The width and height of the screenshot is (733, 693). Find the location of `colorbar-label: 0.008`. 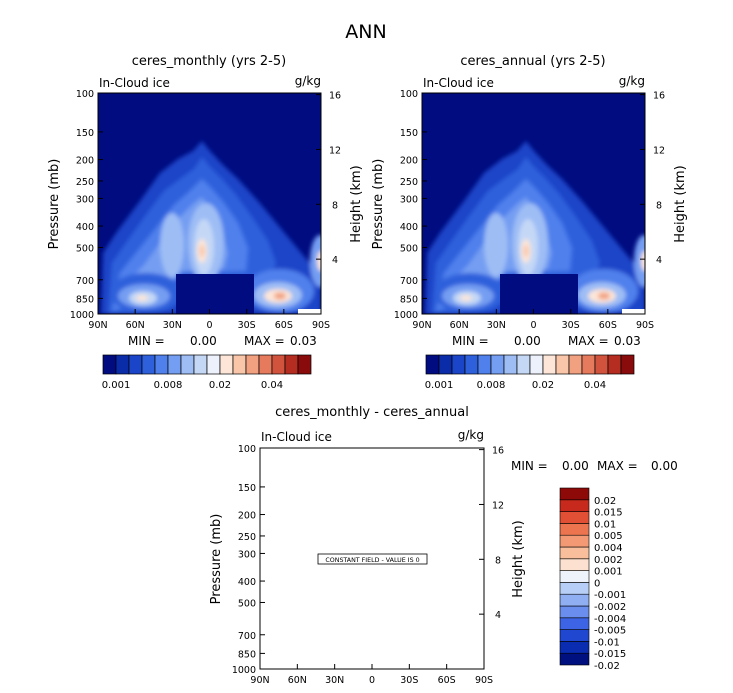

colorbar-label: 0.008 is located at coordinates (491, 385).